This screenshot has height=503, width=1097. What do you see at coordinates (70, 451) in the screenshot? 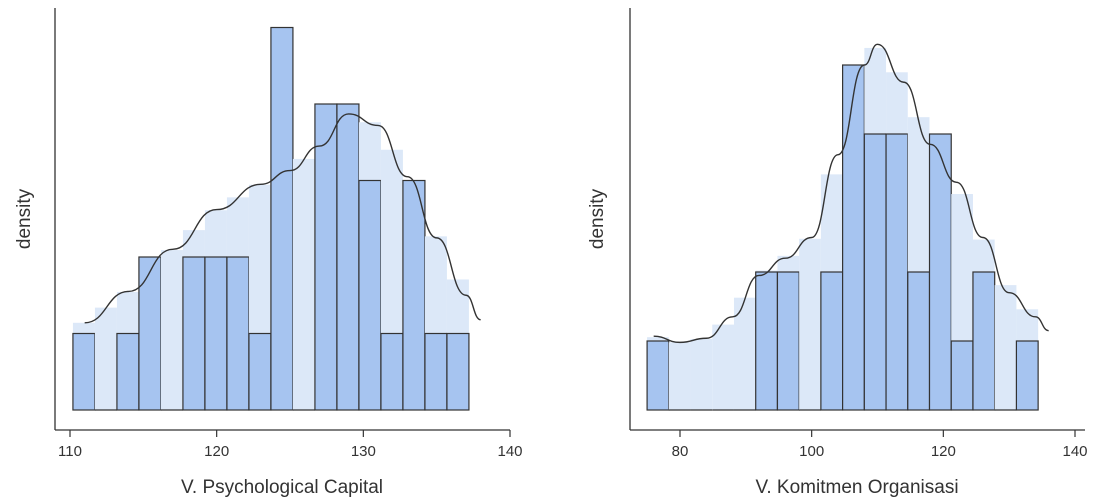
I see `panel1-x-tick-label-0: 110` at bounding box center [70, 451].